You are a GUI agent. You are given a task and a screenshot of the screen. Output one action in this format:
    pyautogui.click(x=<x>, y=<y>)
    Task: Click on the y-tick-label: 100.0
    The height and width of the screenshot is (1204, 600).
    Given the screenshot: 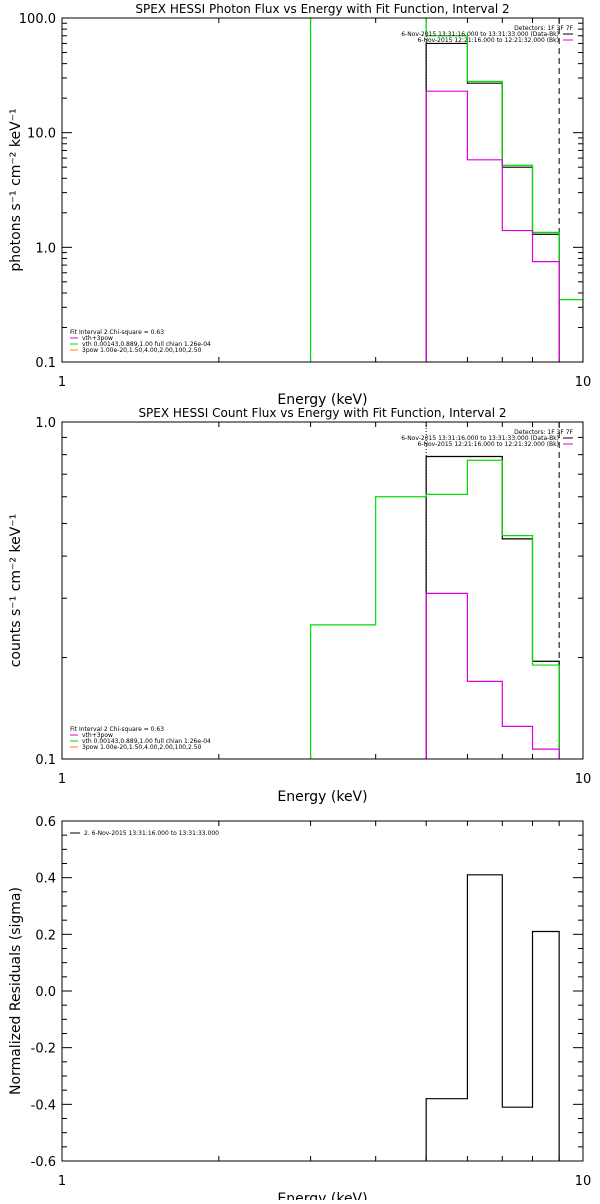 What is the action you would take?
    pyautogui.click(x=37, y=19)
    